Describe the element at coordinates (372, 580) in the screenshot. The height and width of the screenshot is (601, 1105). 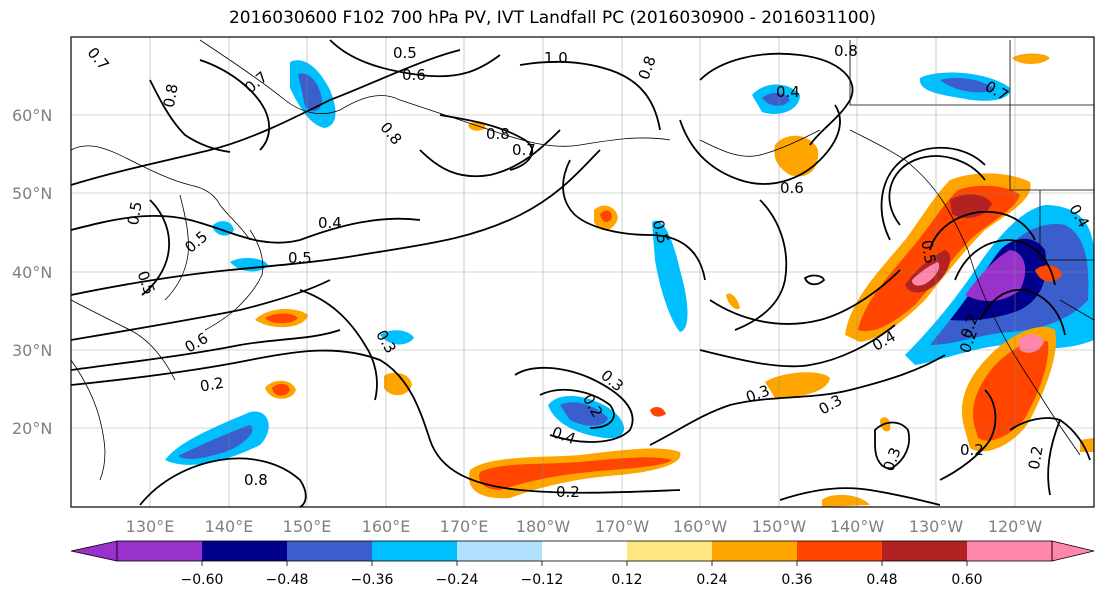
I see `colorbar-tick-label: −0.36` at that location.